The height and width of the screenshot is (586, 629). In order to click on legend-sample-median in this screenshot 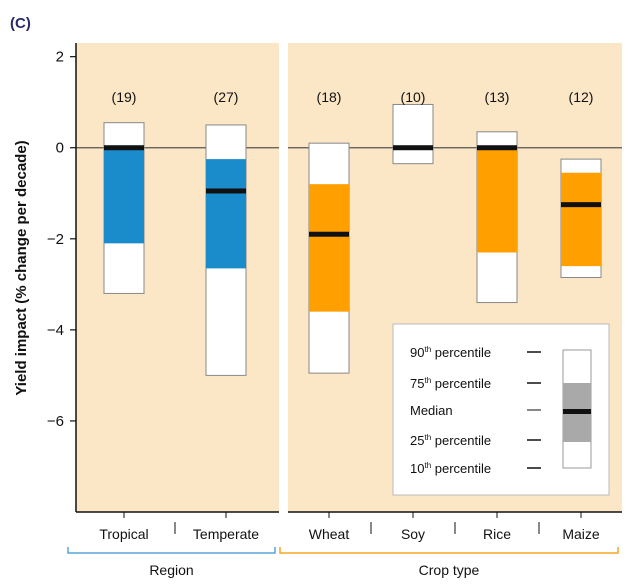, I will do `click(577, 411)`.